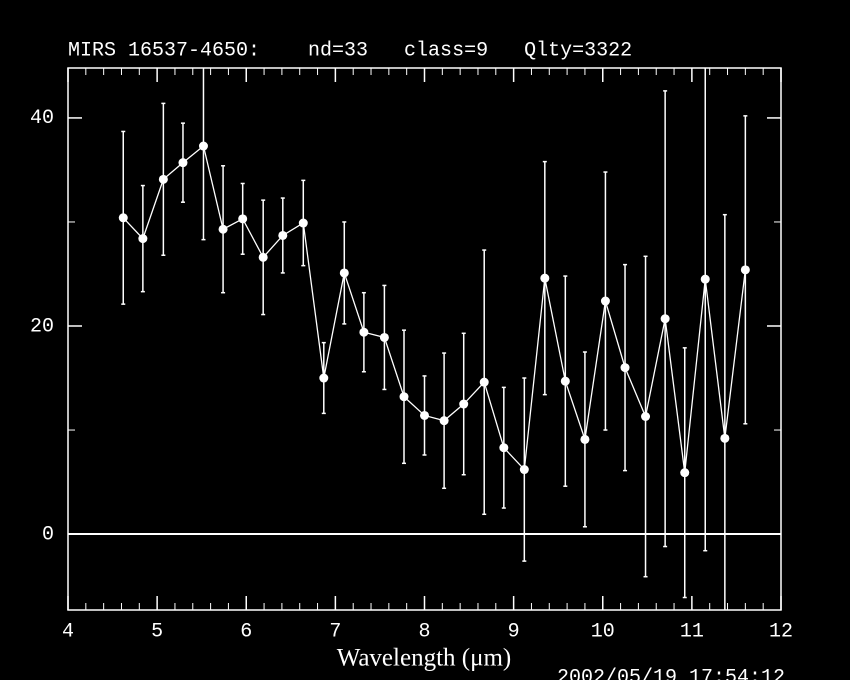 This screenshot has width=850, height=680. Describe the element at coordinates (781, 631) in the screenshot. I see `x-tick-label: 12` at that location.